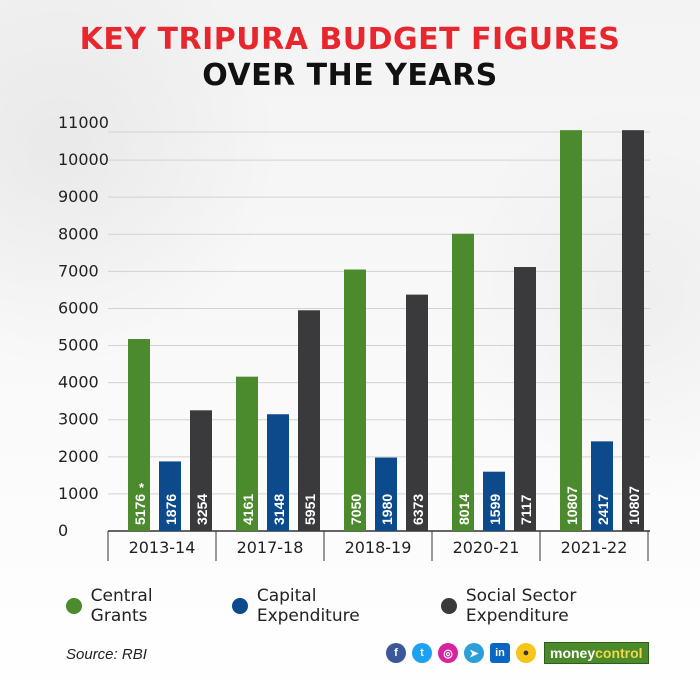 This screenshot has height=700, width=700. Describe the element at coordinates (63, 530) in the screenshot. I see `y-tick-label: 0` at that location.